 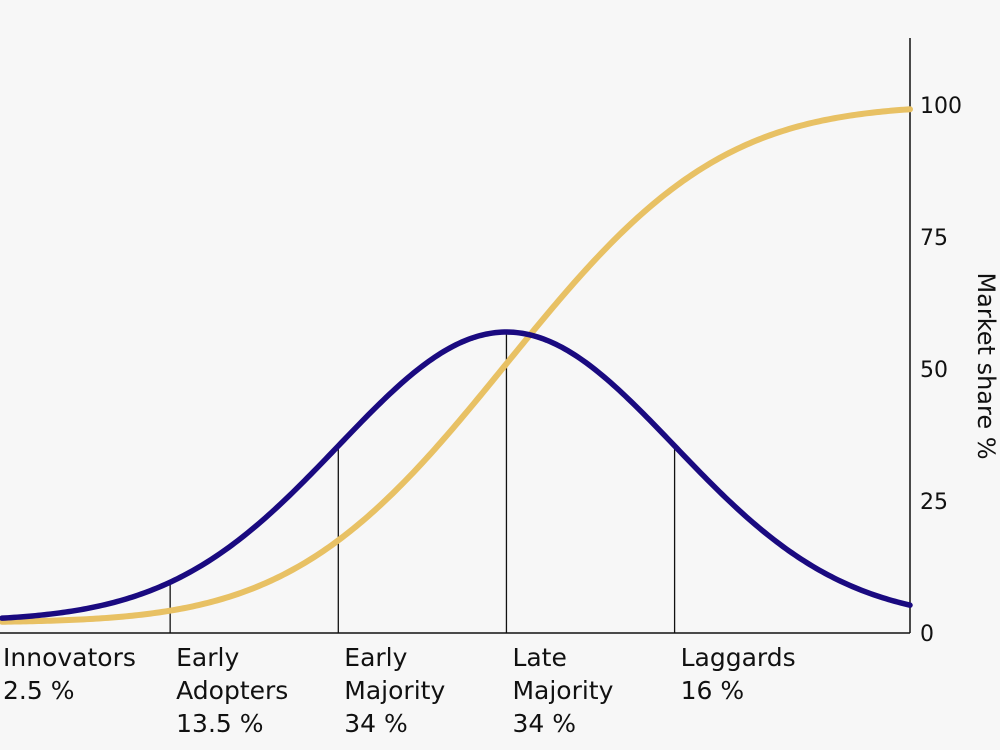 What do you see at coordinates (69, 674) in the screenshot?
I see `category-label-1: Innovators 2.5 %` at bounding box center [69, 674].